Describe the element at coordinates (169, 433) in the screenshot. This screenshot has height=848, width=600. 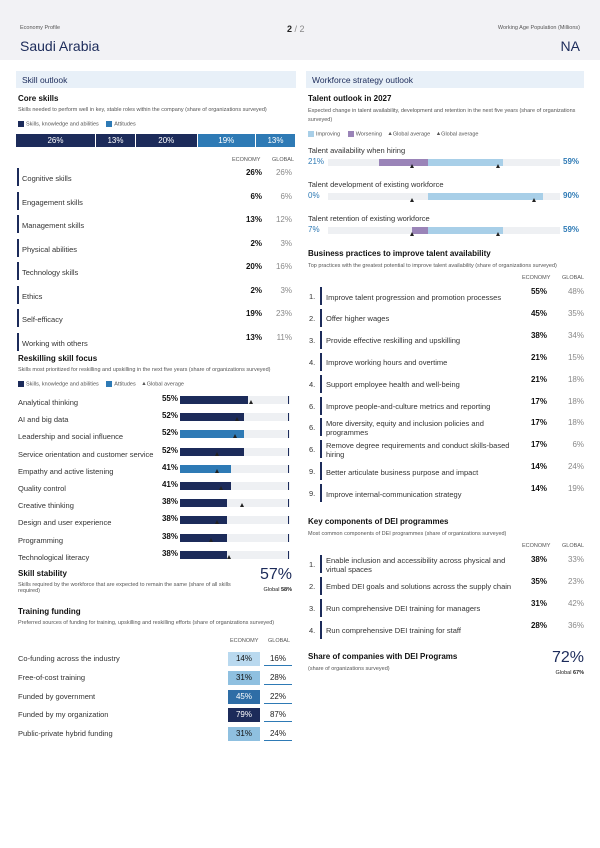
I see `reskilling-value-label: 52%` at that location.